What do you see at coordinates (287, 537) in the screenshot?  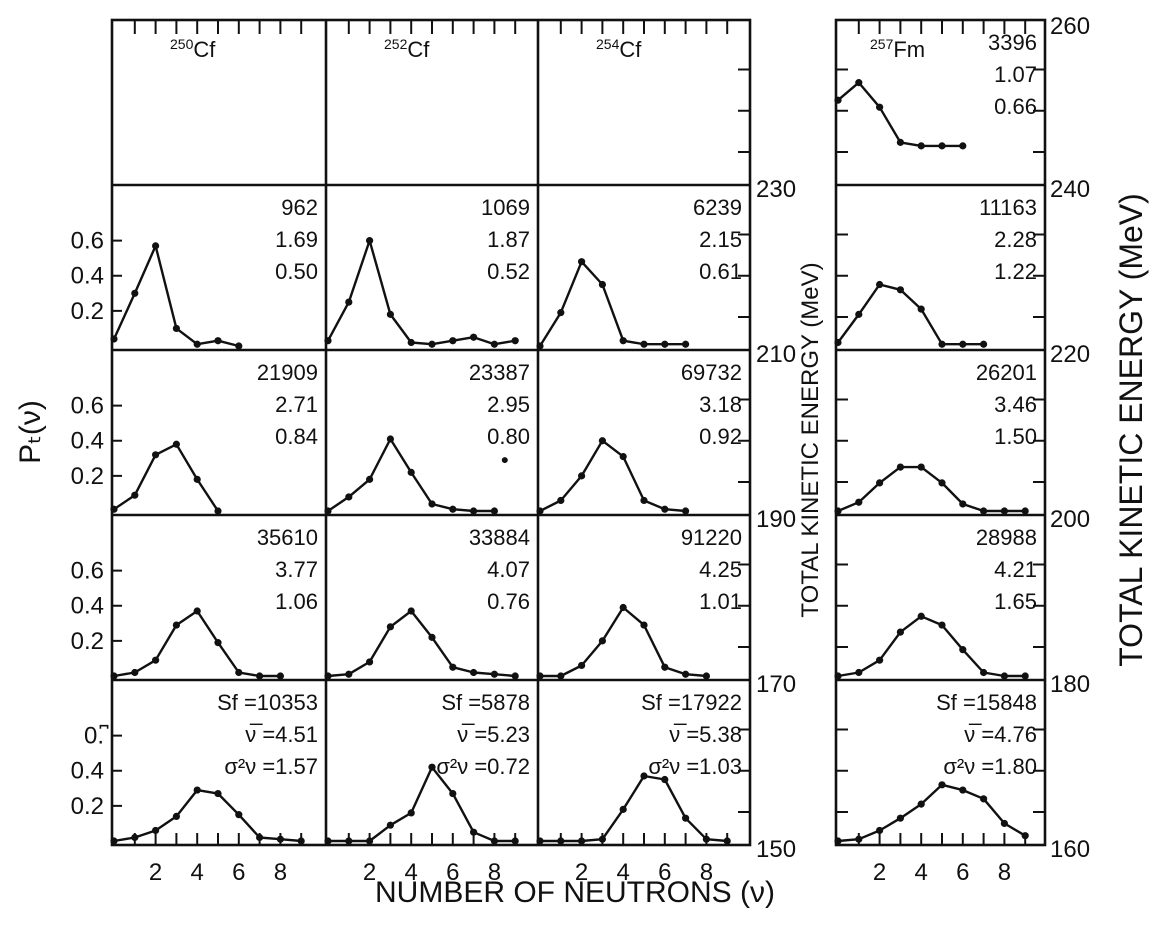 I see `panel-info-text: 35610` at bounding box center [287, 537].